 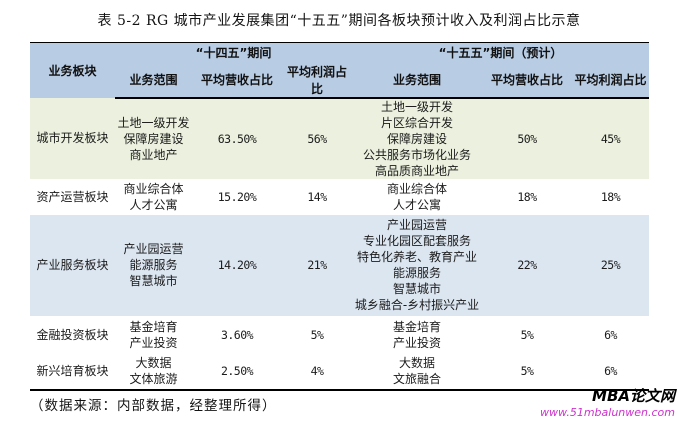 I want to click on site-watermark: MBA论文网 www.51mbalunwen.com, so click(x=607, y=403).